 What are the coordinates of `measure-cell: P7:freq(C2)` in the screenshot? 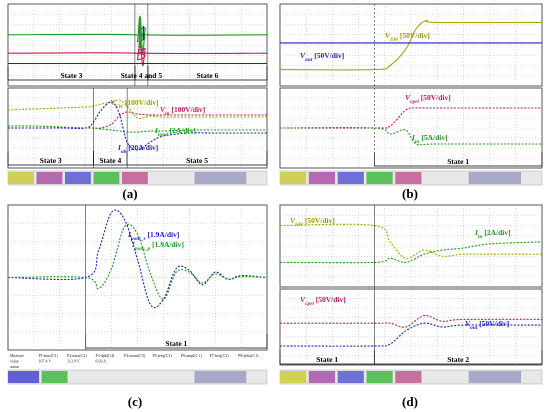 It's located at (220, 355).